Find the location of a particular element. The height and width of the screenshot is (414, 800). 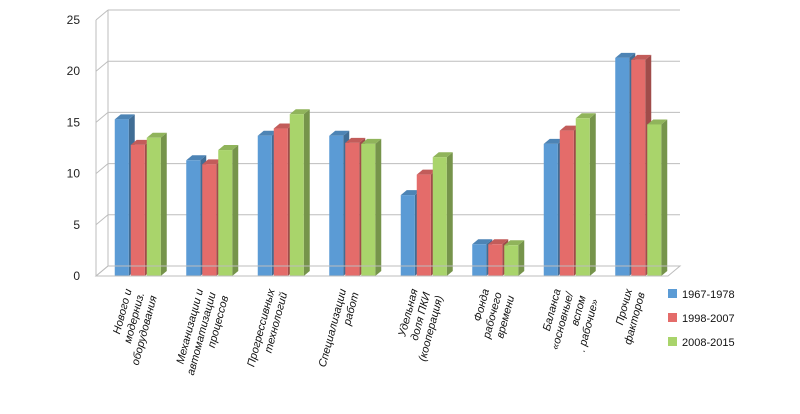

legend-label: 2008-2015 is located at coordinates (708, 343).